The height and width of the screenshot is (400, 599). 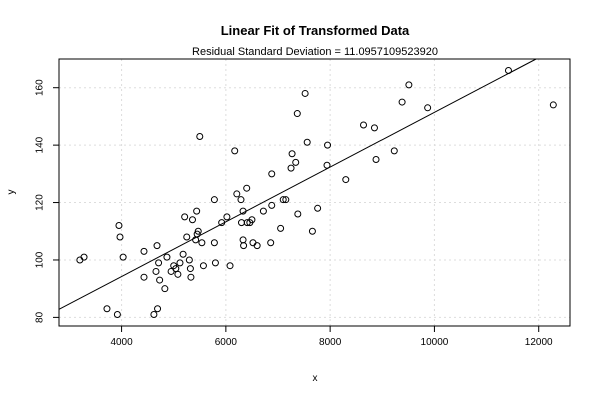 I want to click on x-tick-label-1: 6000, so click(x=226, y=342).